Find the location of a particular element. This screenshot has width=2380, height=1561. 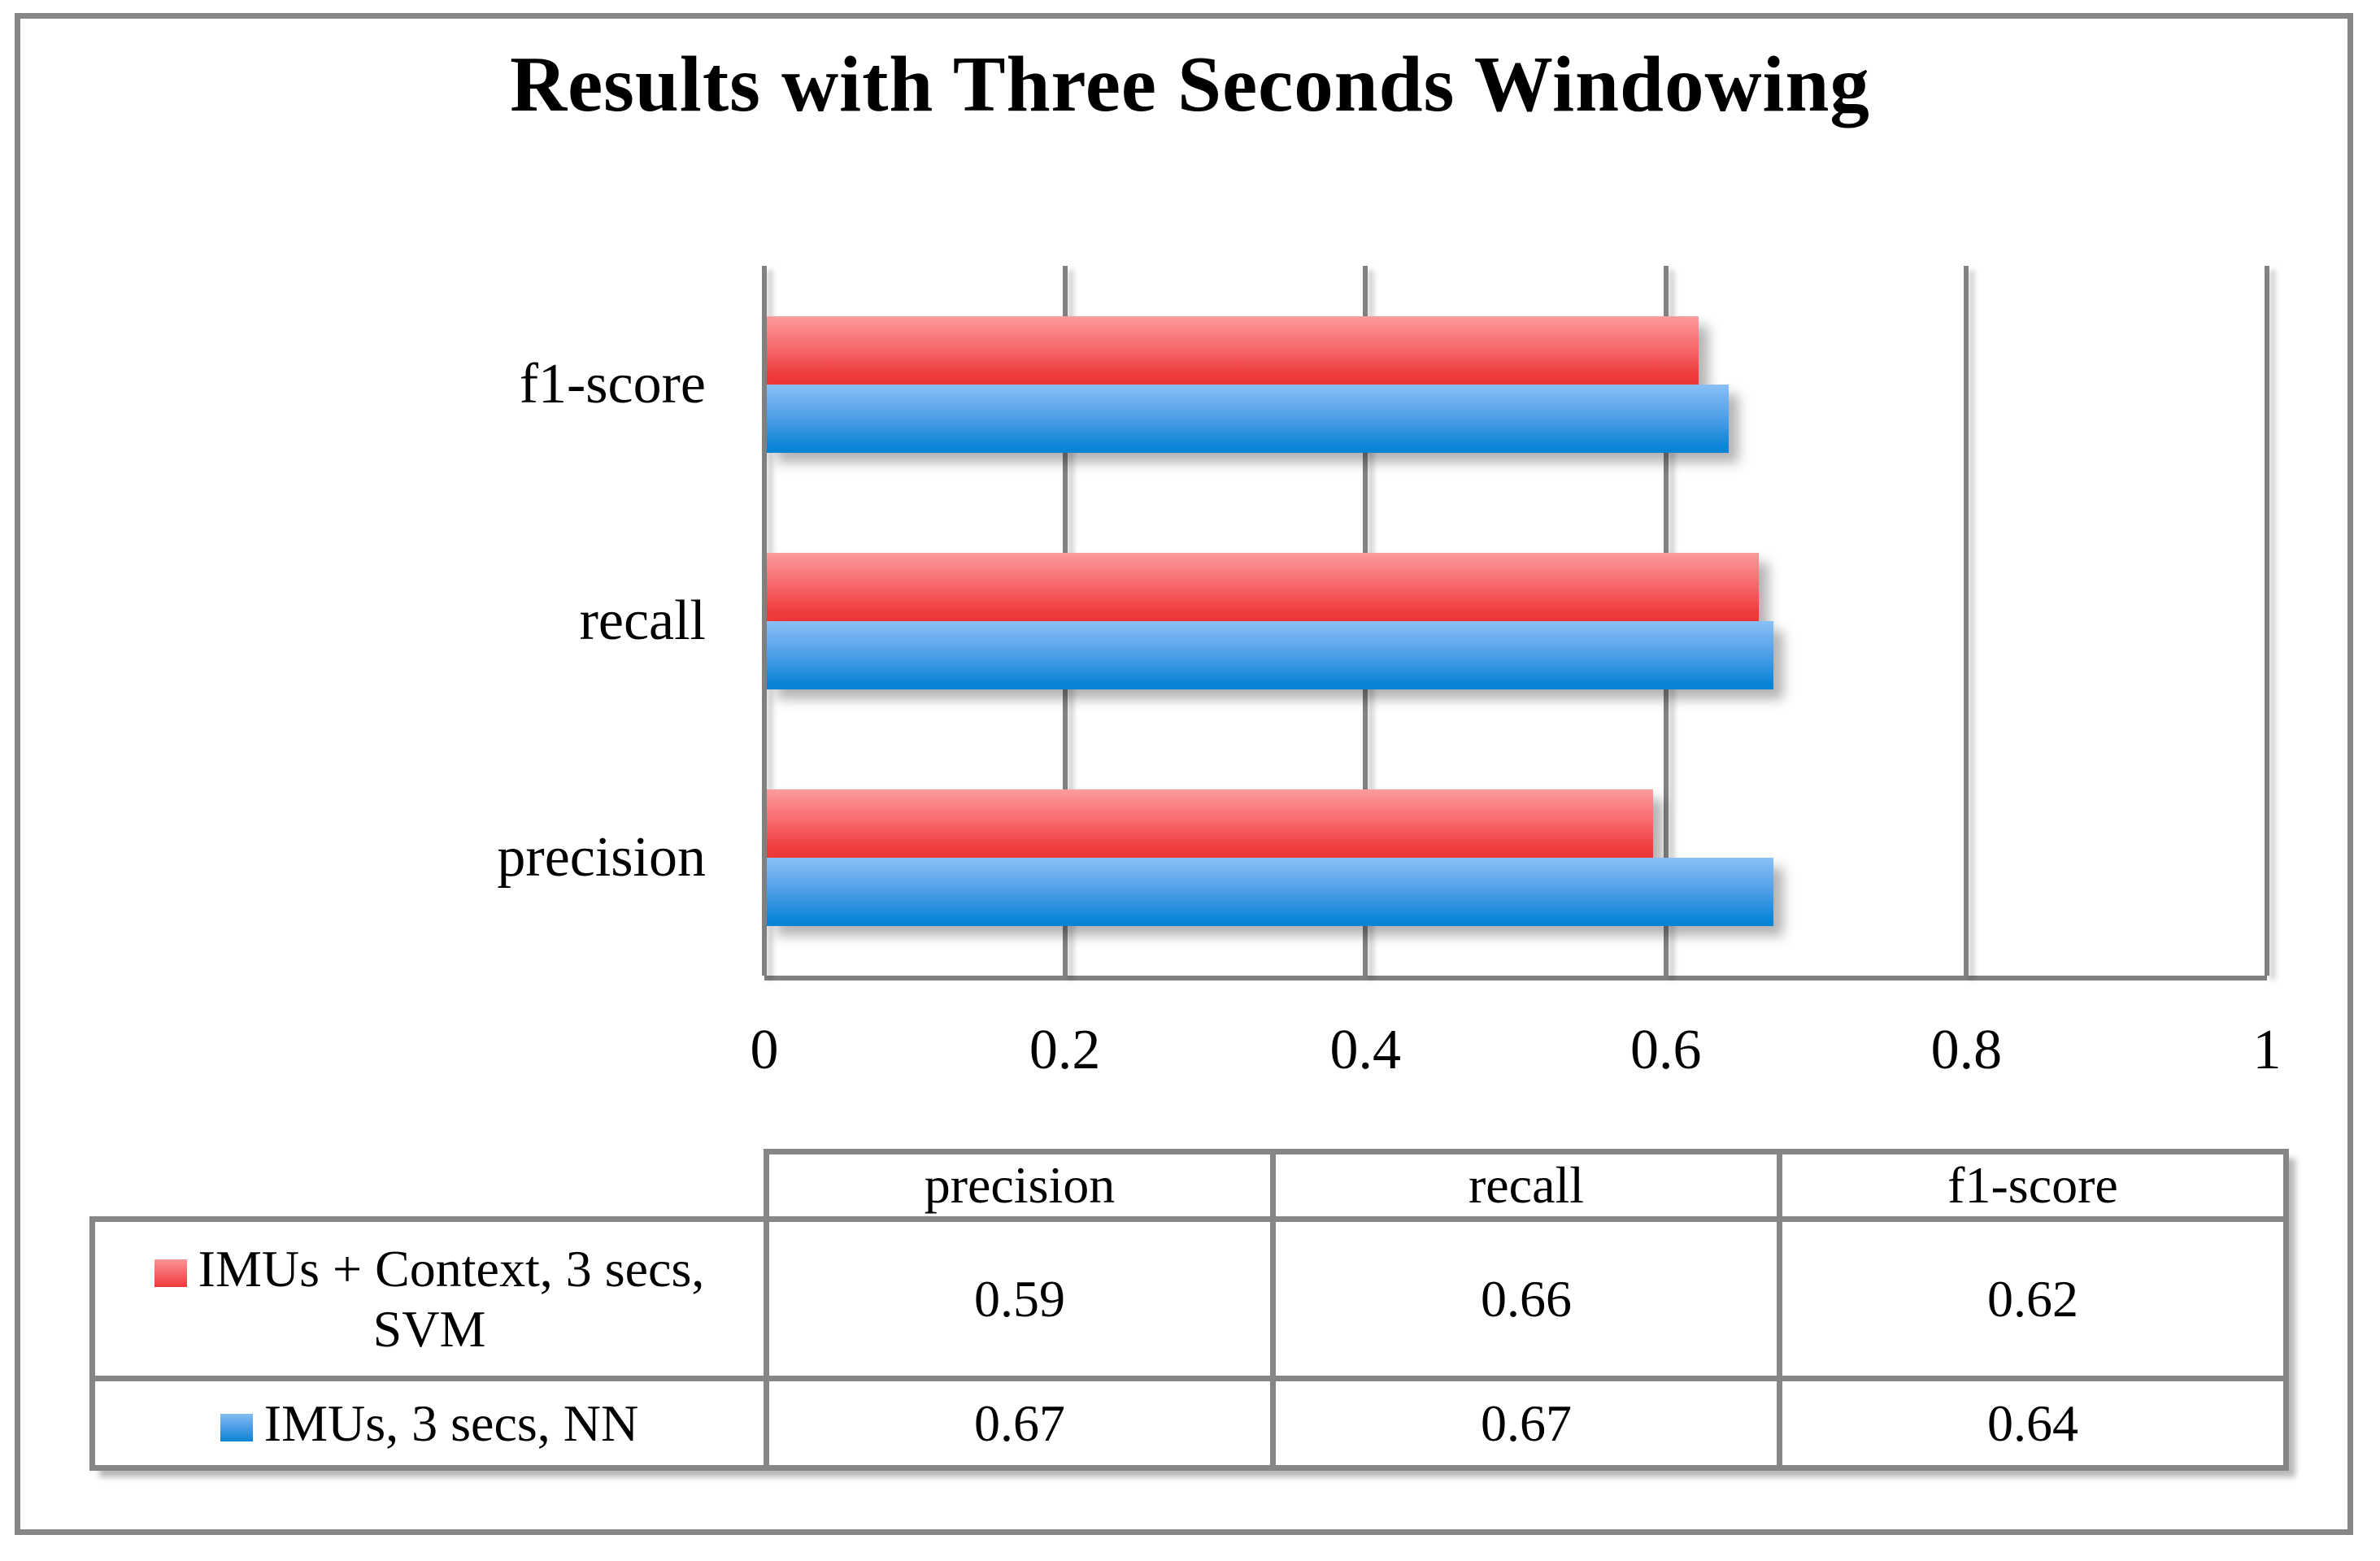

x-tick-label-0.8: 0.8 is located at coordinates (1967, 1050).